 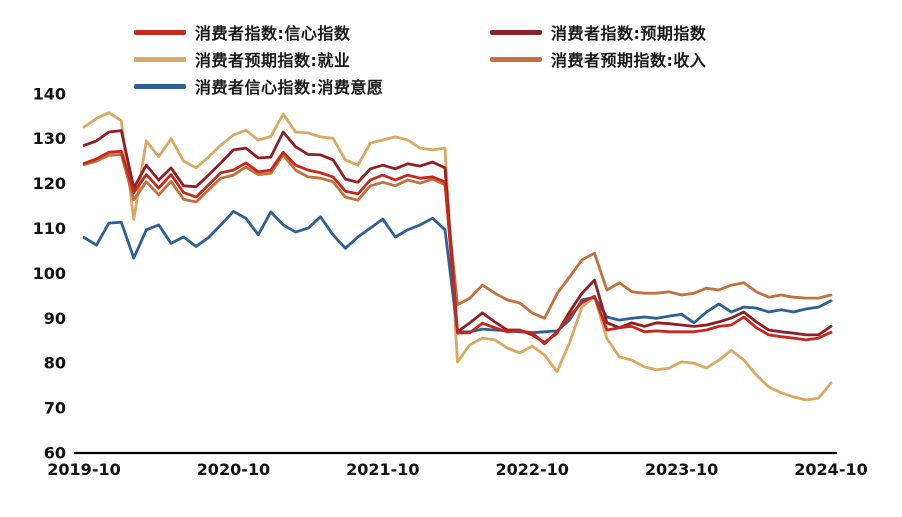 What do you see at coordinates (49, 183) in the screenshot?
I see `y-tick-label: 120` at bounding box center [49, 183].